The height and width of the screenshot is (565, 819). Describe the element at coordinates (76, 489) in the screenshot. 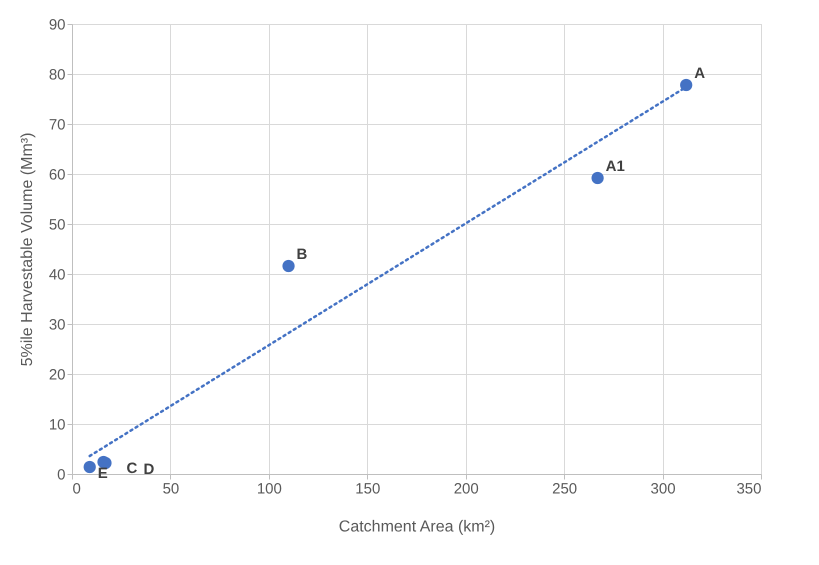

I see `x-tick-label: 0` at that location.